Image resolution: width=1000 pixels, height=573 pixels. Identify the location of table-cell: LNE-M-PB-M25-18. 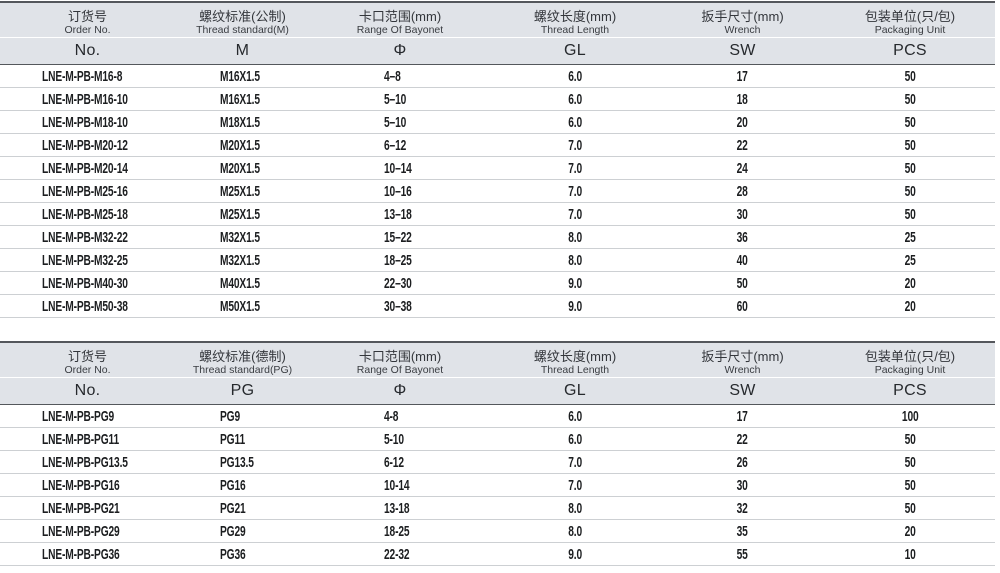
(87, 214).